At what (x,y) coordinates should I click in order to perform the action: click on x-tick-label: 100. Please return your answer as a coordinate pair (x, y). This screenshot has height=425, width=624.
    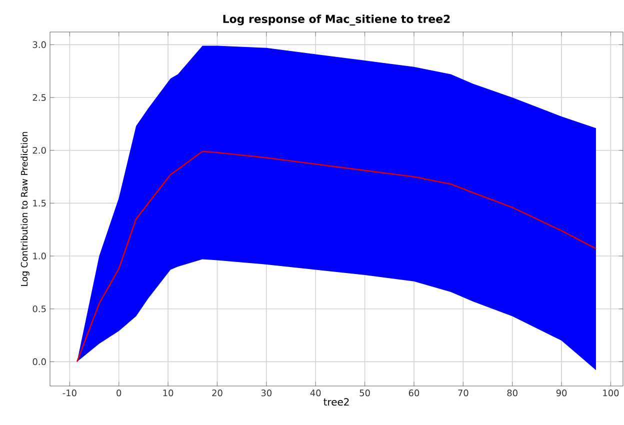
    Looking at the image, I should click on (611, 393).